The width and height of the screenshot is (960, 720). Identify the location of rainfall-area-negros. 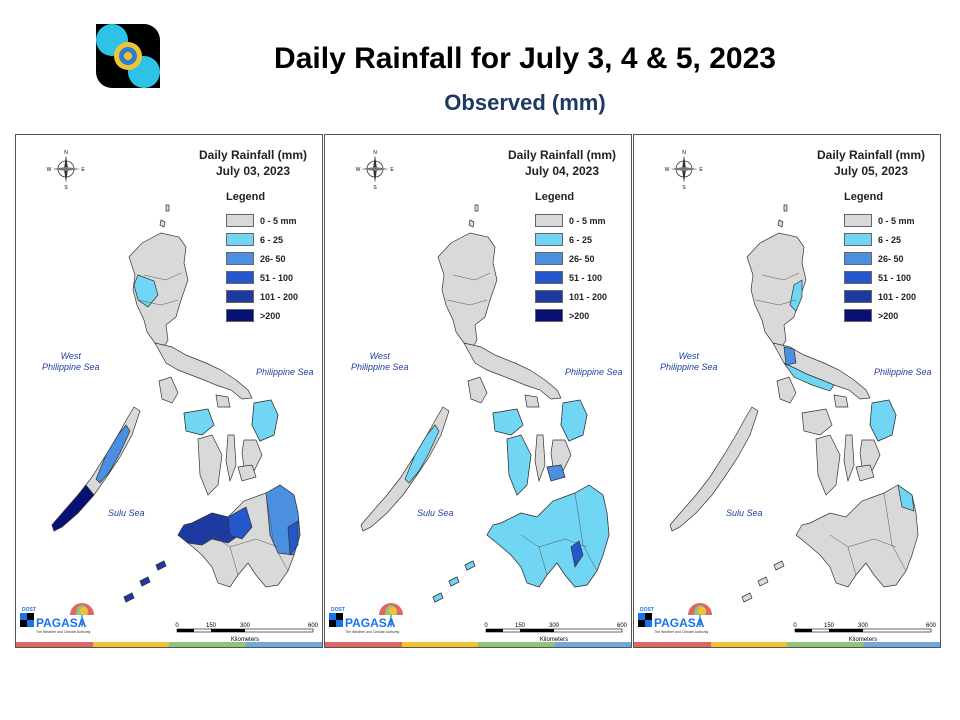
(519, 465).